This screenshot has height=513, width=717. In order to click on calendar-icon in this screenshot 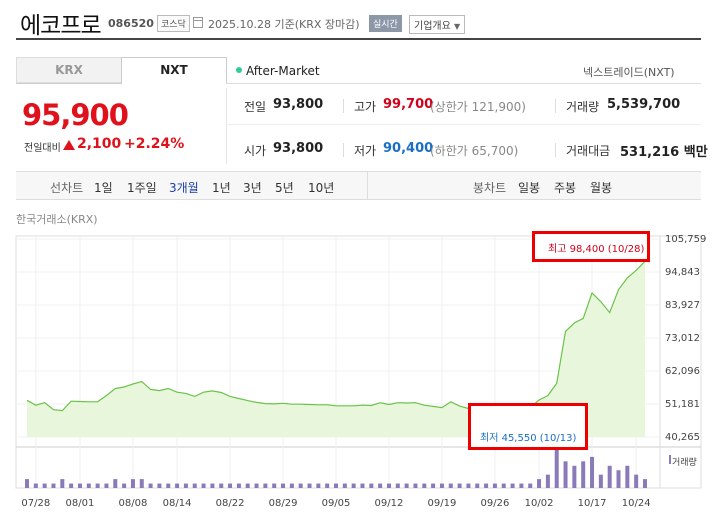, I will do `click(198, 22)`.